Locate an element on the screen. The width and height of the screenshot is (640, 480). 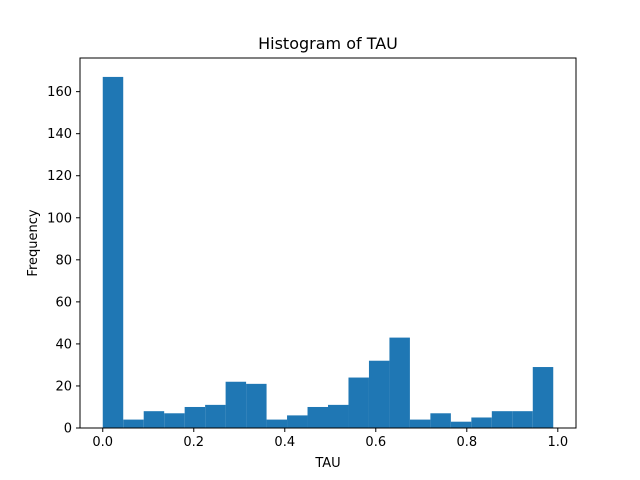
y-tick-label: 80 is located at coordinates (63, 260).